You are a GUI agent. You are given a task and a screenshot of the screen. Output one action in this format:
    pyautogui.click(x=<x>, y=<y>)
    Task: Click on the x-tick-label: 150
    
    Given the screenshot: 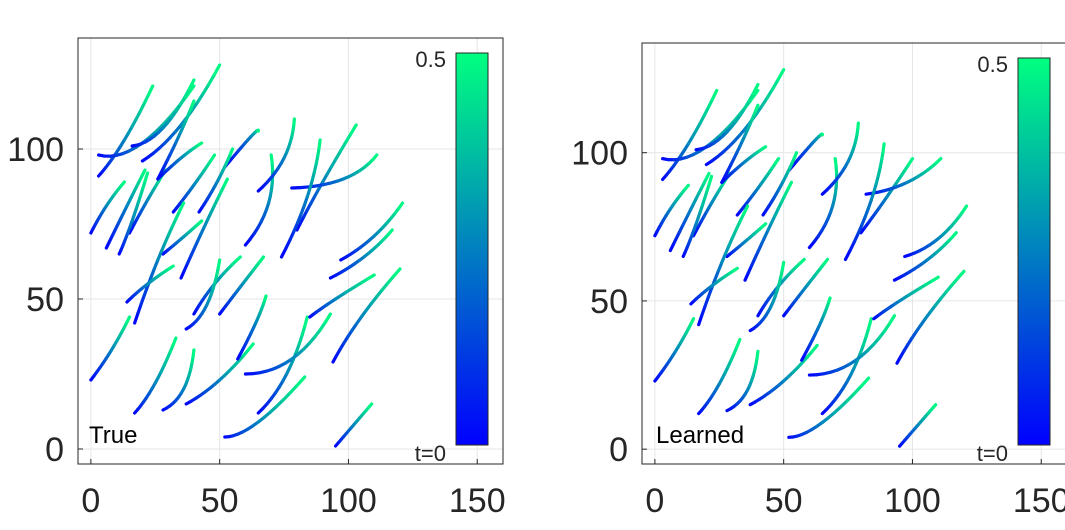 What is the action you would take?
    pyautogui.click(x=477, y=501)
    